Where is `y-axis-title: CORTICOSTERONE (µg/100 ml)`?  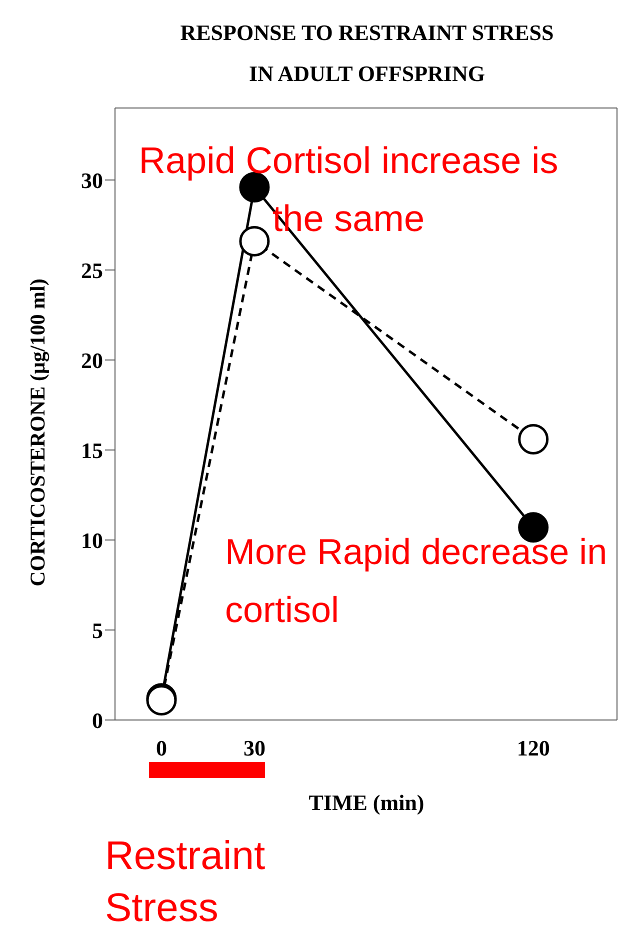 y-axis-title: CORTICOSTERONE (µg/100 ml) is located at coordinates (38, 433).